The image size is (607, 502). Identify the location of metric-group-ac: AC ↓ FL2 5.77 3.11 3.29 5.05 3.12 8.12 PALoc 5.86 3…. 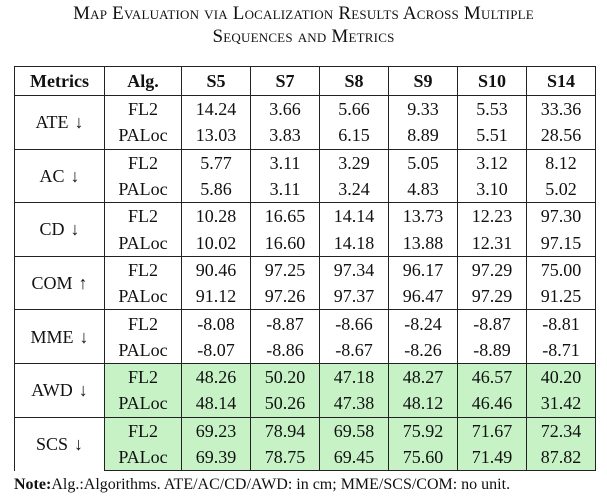
(305, 176).